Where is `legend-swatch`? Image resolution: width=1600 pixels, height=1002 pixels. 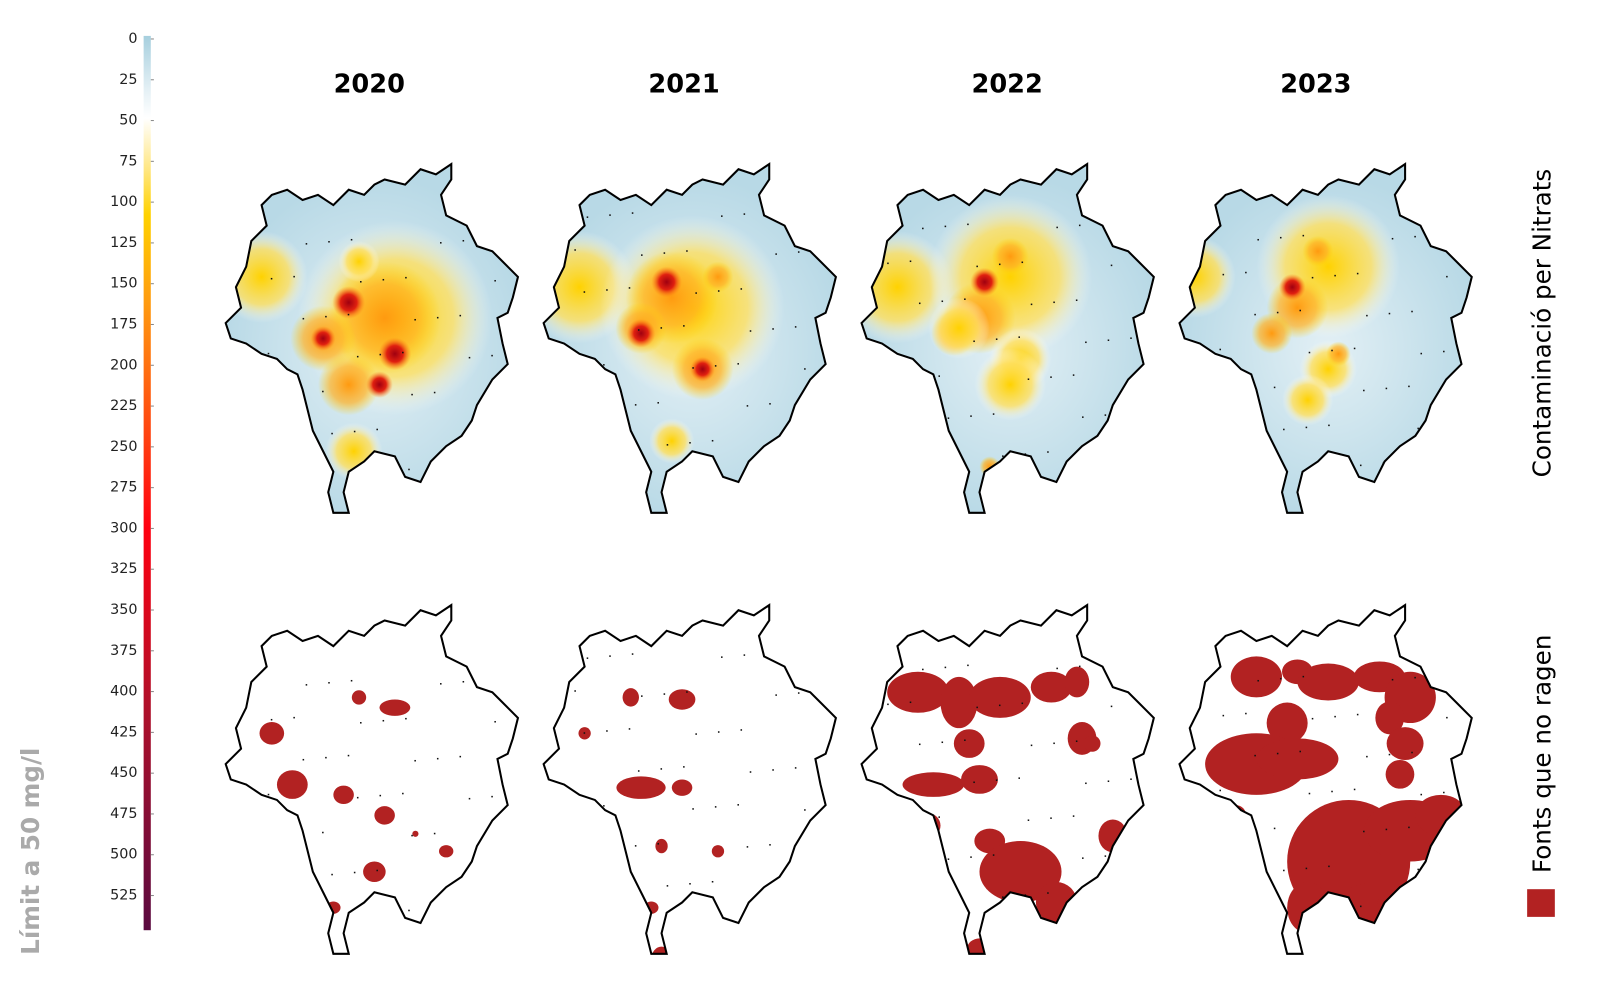 legend-swatch is located at coordinates (1541, 903).